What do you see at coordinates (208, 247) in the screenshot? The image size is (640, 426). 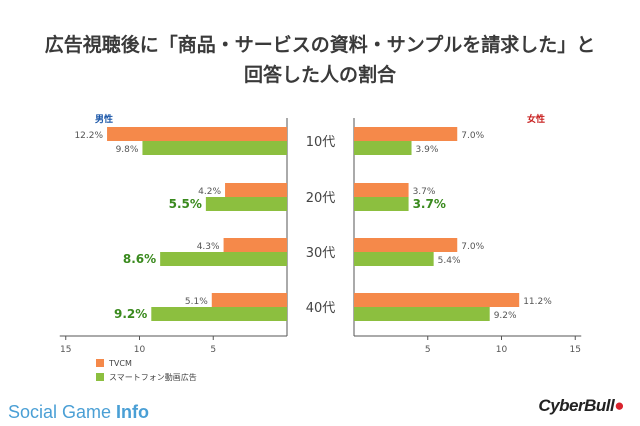 I see `male-data-label: 4.3%` at bounding box center [208, 247].